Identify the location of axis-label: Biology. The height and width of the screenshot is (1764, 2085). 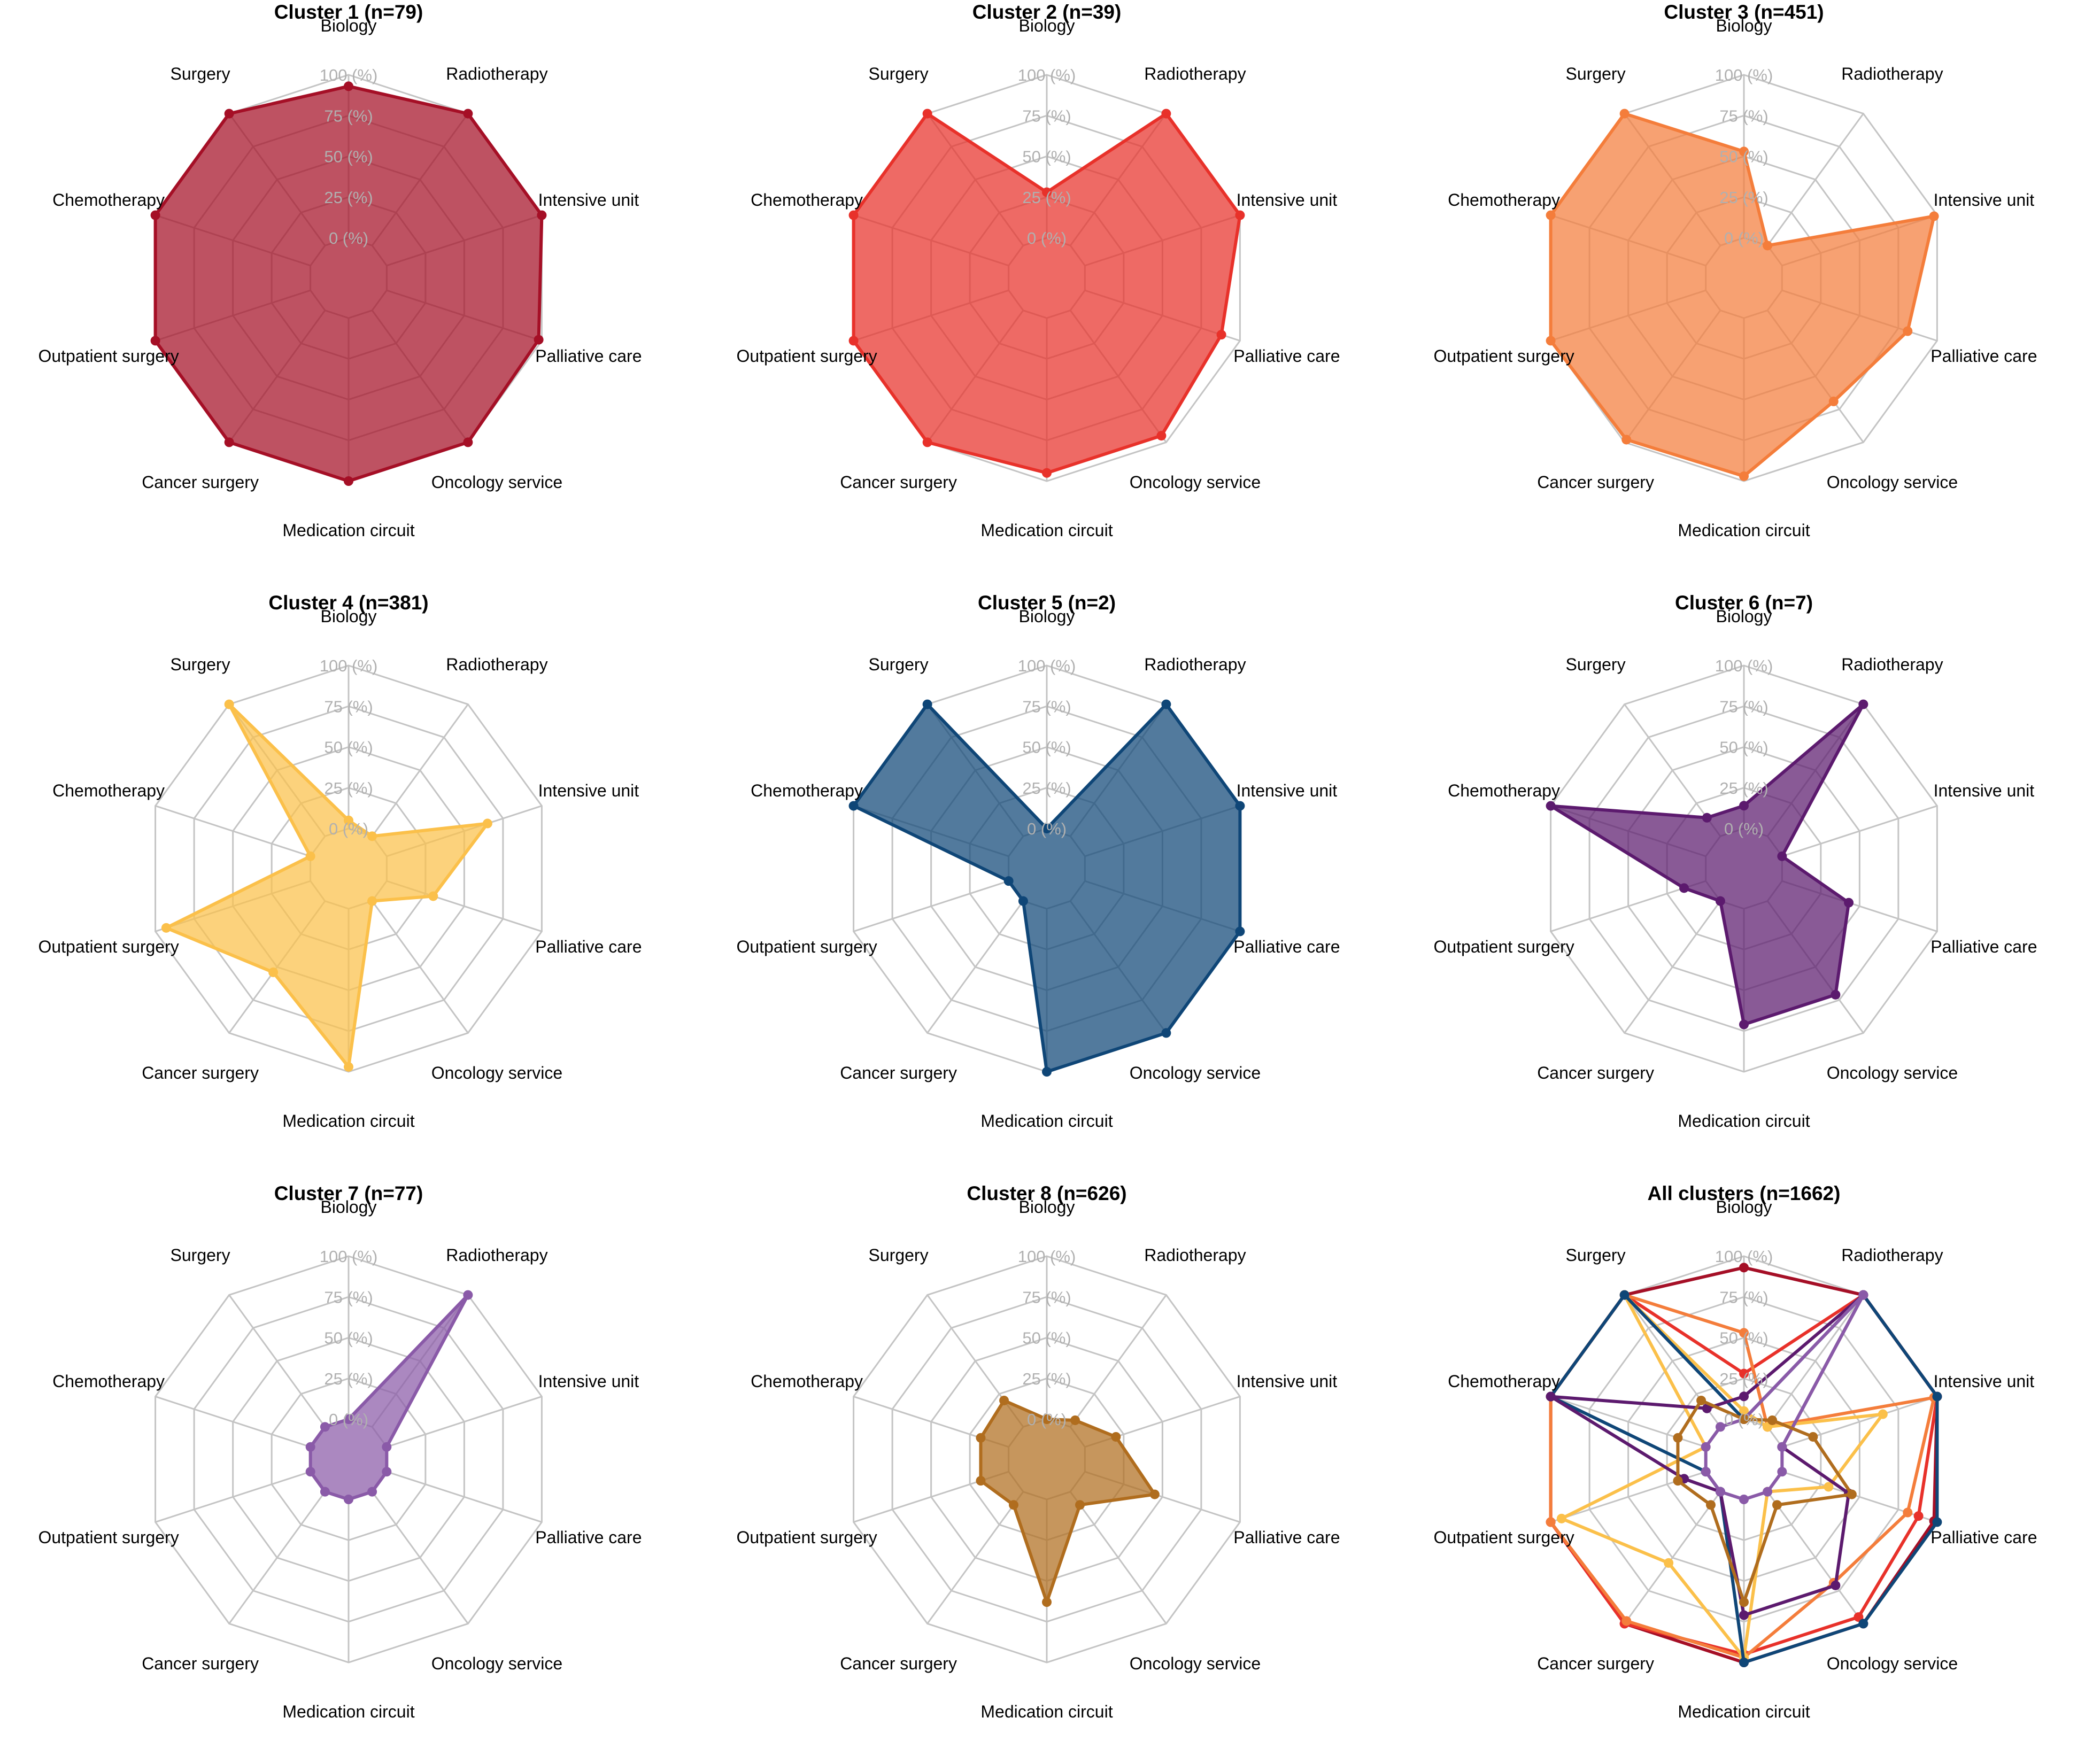
(349, 26).